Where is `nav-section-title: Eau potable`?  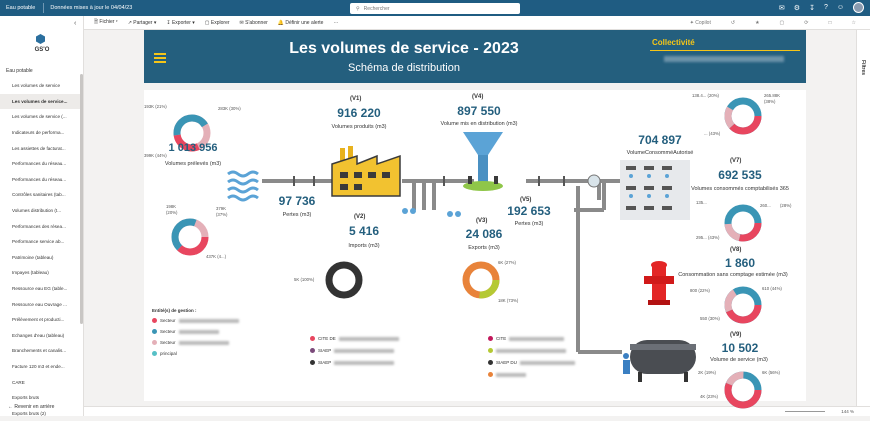
nav-section-title: Eau potable is located at coordinates (19, 71).